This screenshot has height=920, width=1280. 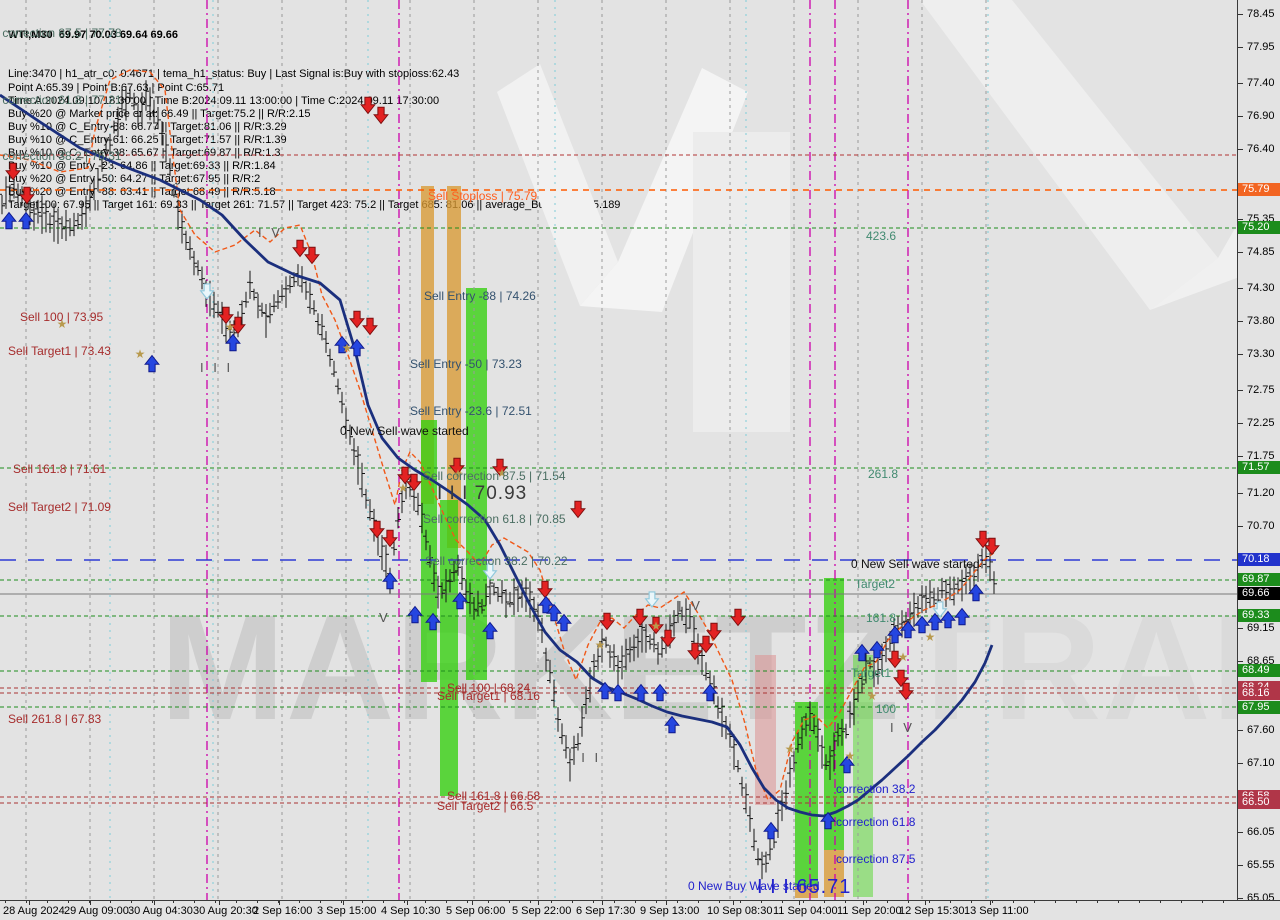 What do you see at coordinates (1256, 763) in the screenshot?
I see `price-tick: 67.10` at bounding box center [1256, 763].